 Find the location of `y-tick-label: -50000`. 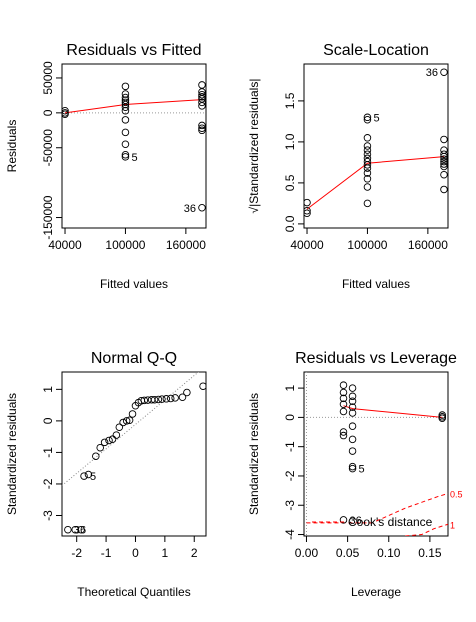

y-tick-label: -50000 is located at coordinates (48, 148).